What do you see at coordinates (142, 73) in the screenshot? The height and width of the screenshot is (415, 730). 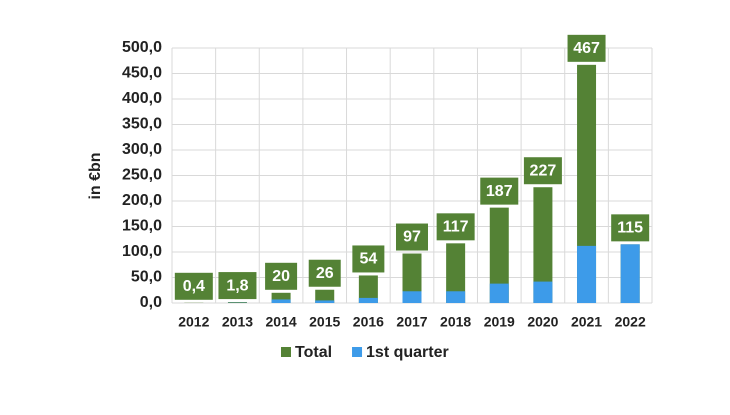 I see `y-tick-label: 450,0` at bounding box center [142, 73].